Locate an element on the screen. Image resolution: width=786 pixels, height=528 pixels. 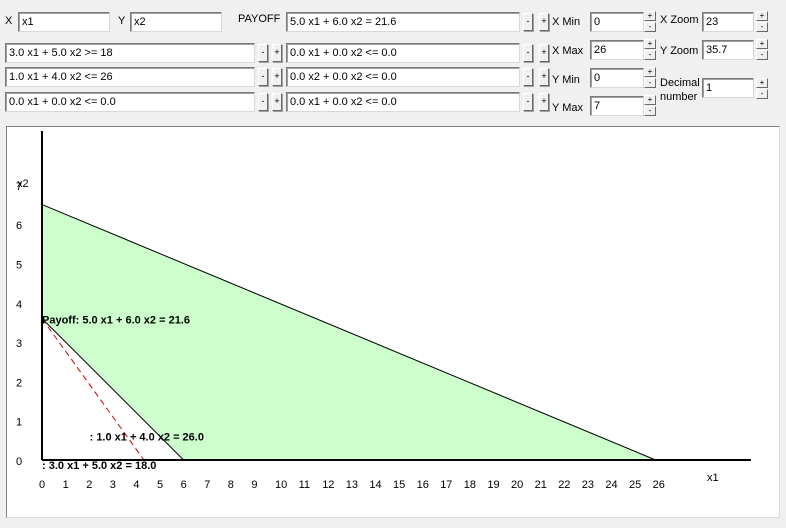
x-tick-label: 20 is located at coordinates (517, 485).